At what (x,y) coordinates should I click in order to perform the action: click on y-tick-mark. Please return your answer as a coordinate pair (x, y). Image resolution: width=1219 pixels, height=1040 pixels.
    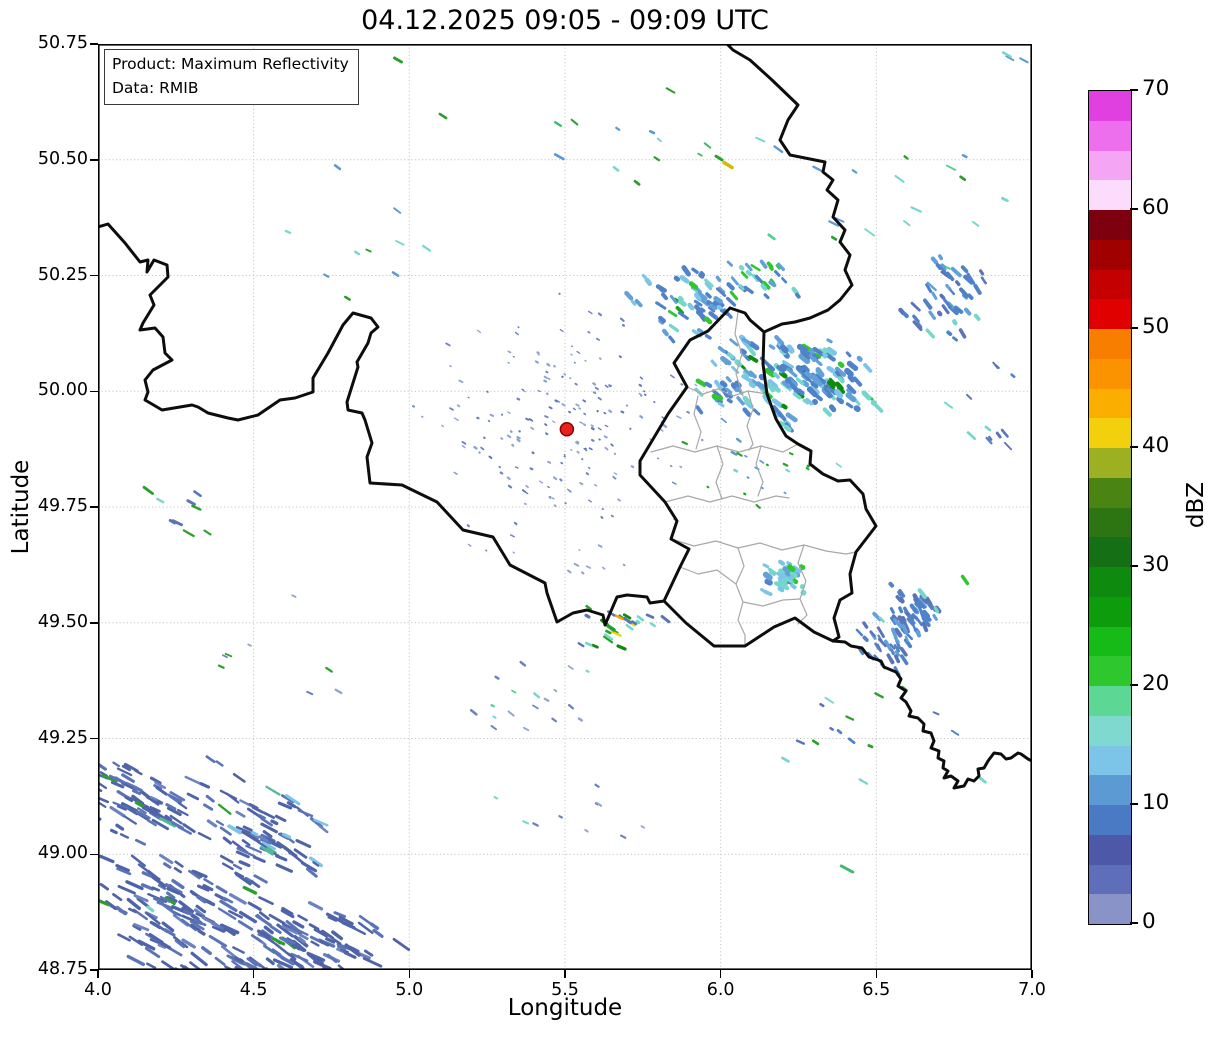
    Looking at the image, I should click on (94, 970).